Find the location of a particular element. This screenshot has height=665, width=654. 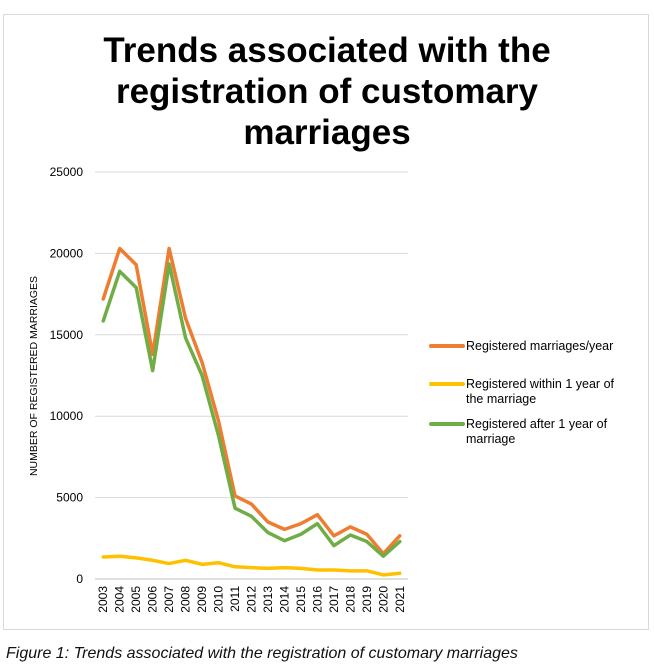

y-tick-label: 5000 is located at coordinates (69, 498).